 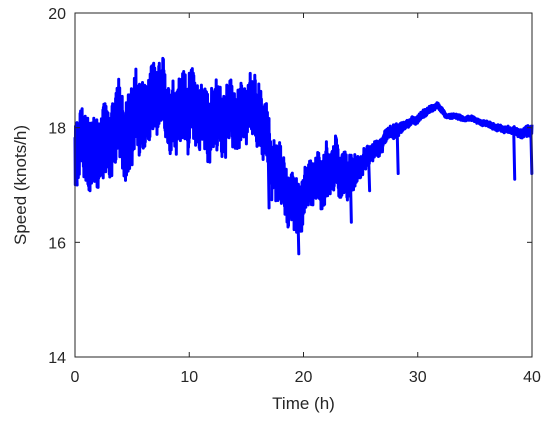 What do you see at coordinates (57, 243) in the screenshot?
I see `y-tick-label: 16` at bounding box center [57, 243].